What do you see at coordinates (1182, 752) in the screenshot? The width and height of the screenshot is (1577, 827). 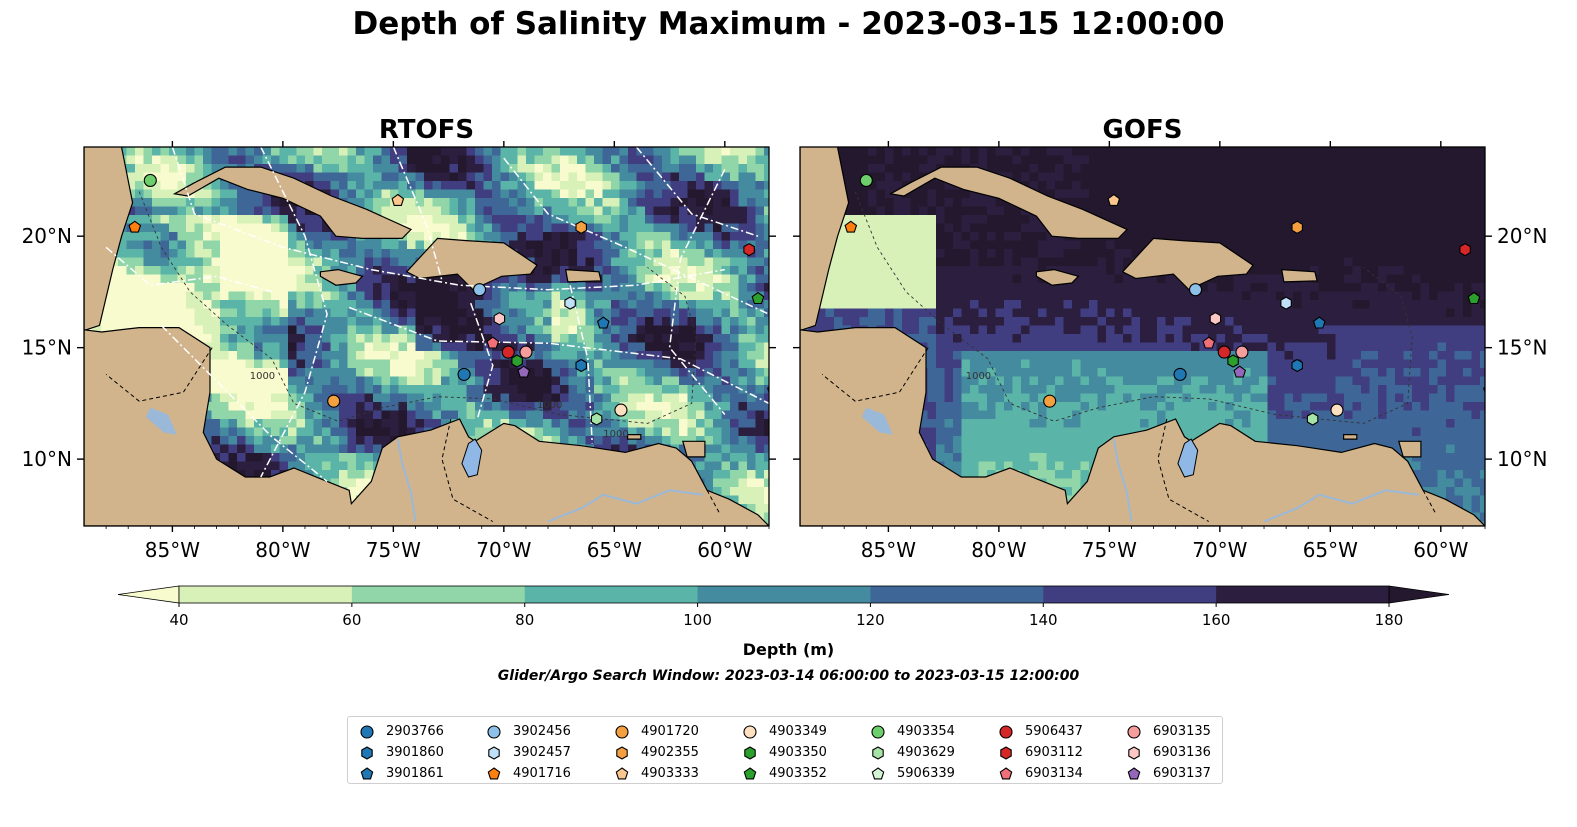 I see `legend-label: 6903136` at bounding box center [1182, 752].